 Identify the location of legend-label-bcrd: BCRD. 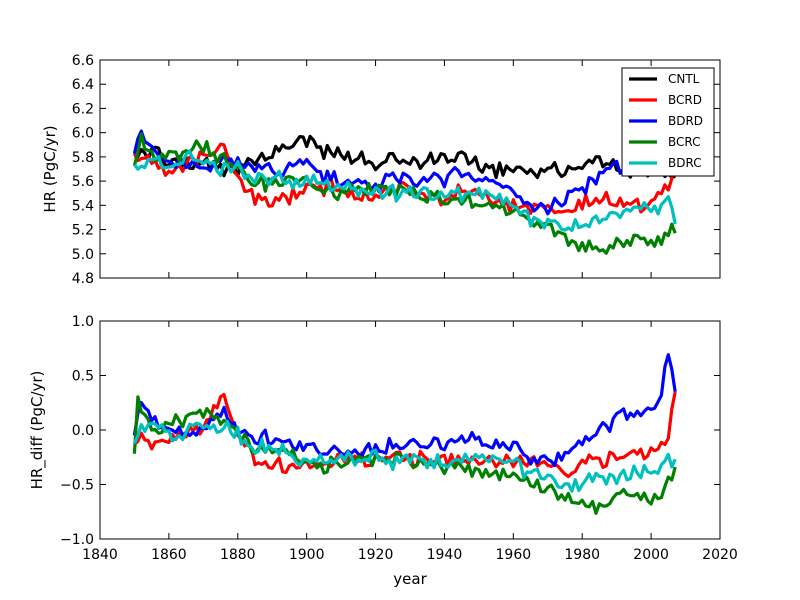
(685, 100).